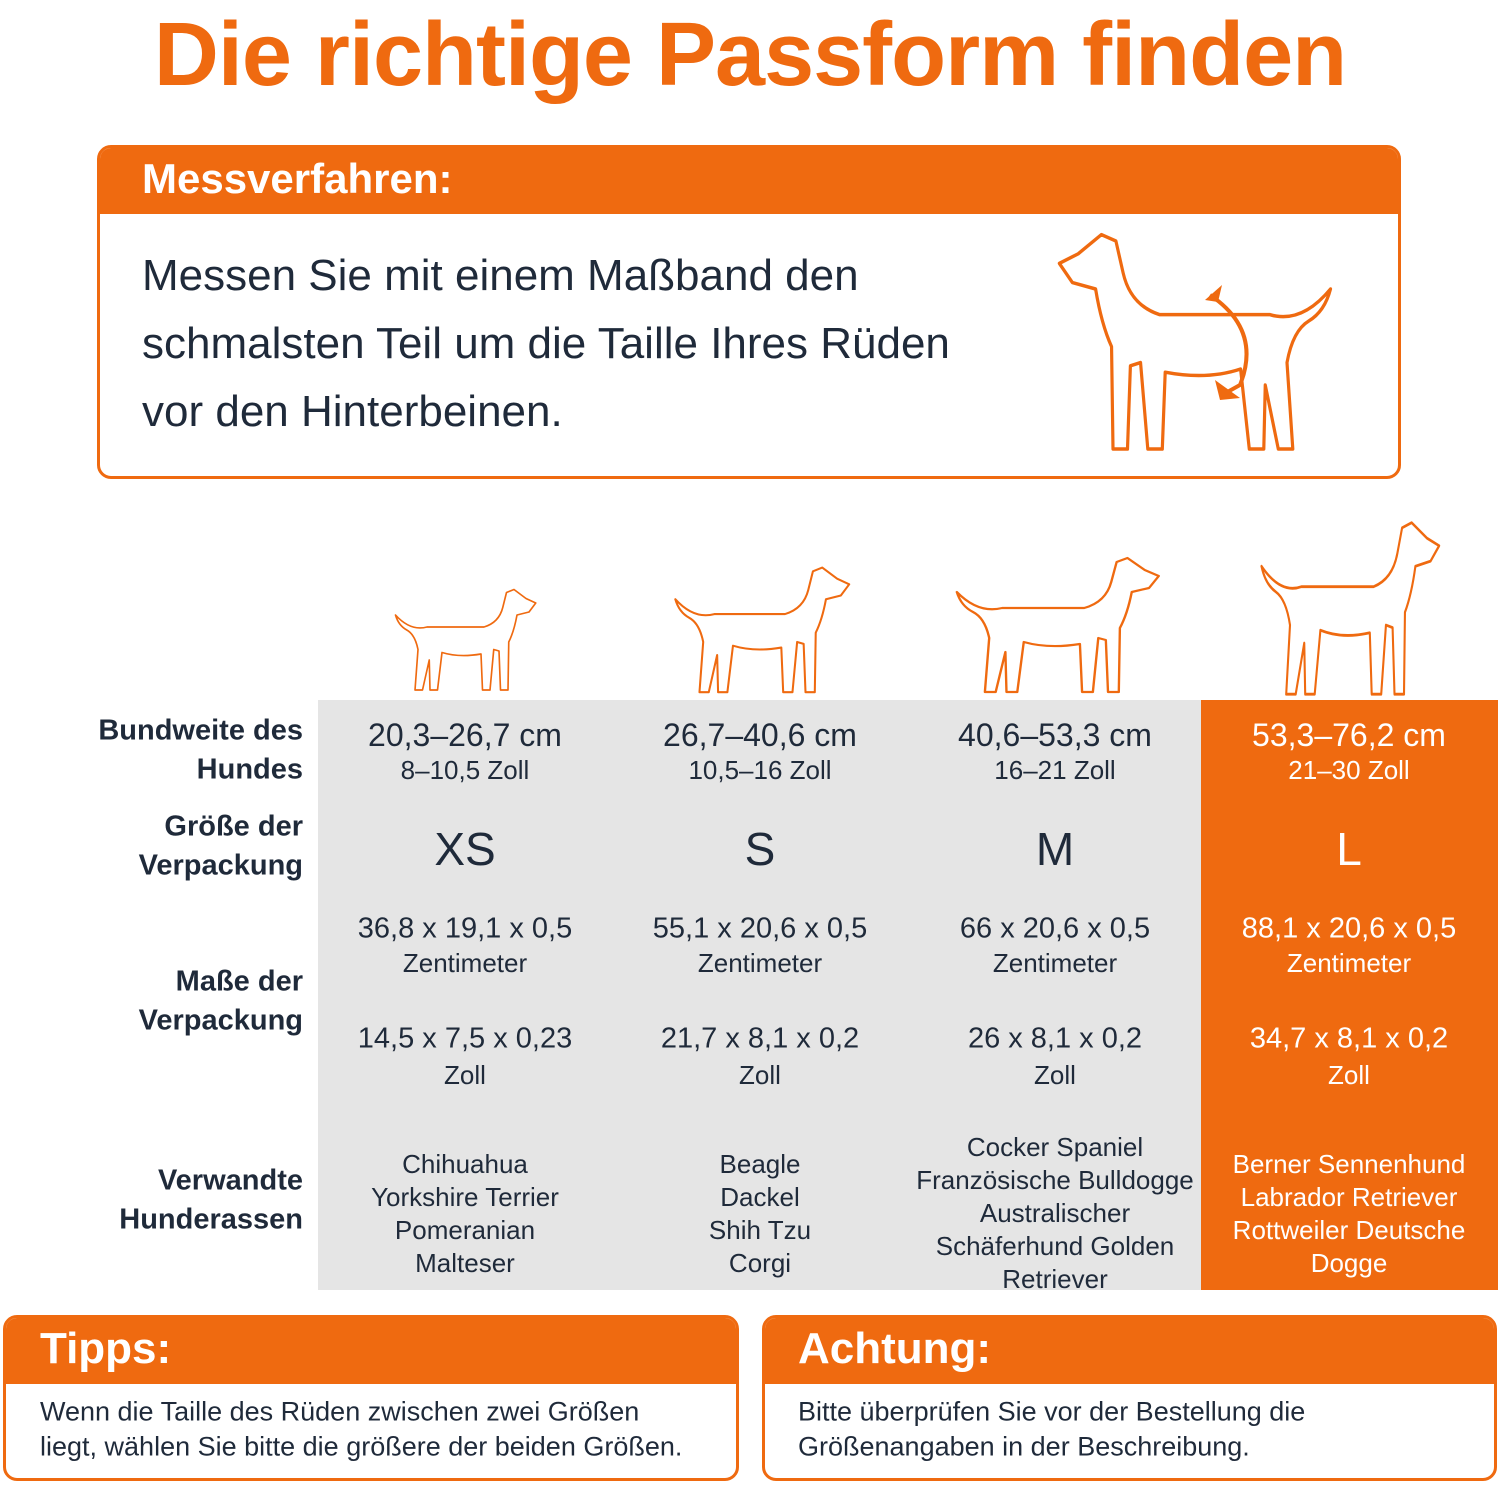  I want to click on row-label: Bundweite des, so click(200, 730).